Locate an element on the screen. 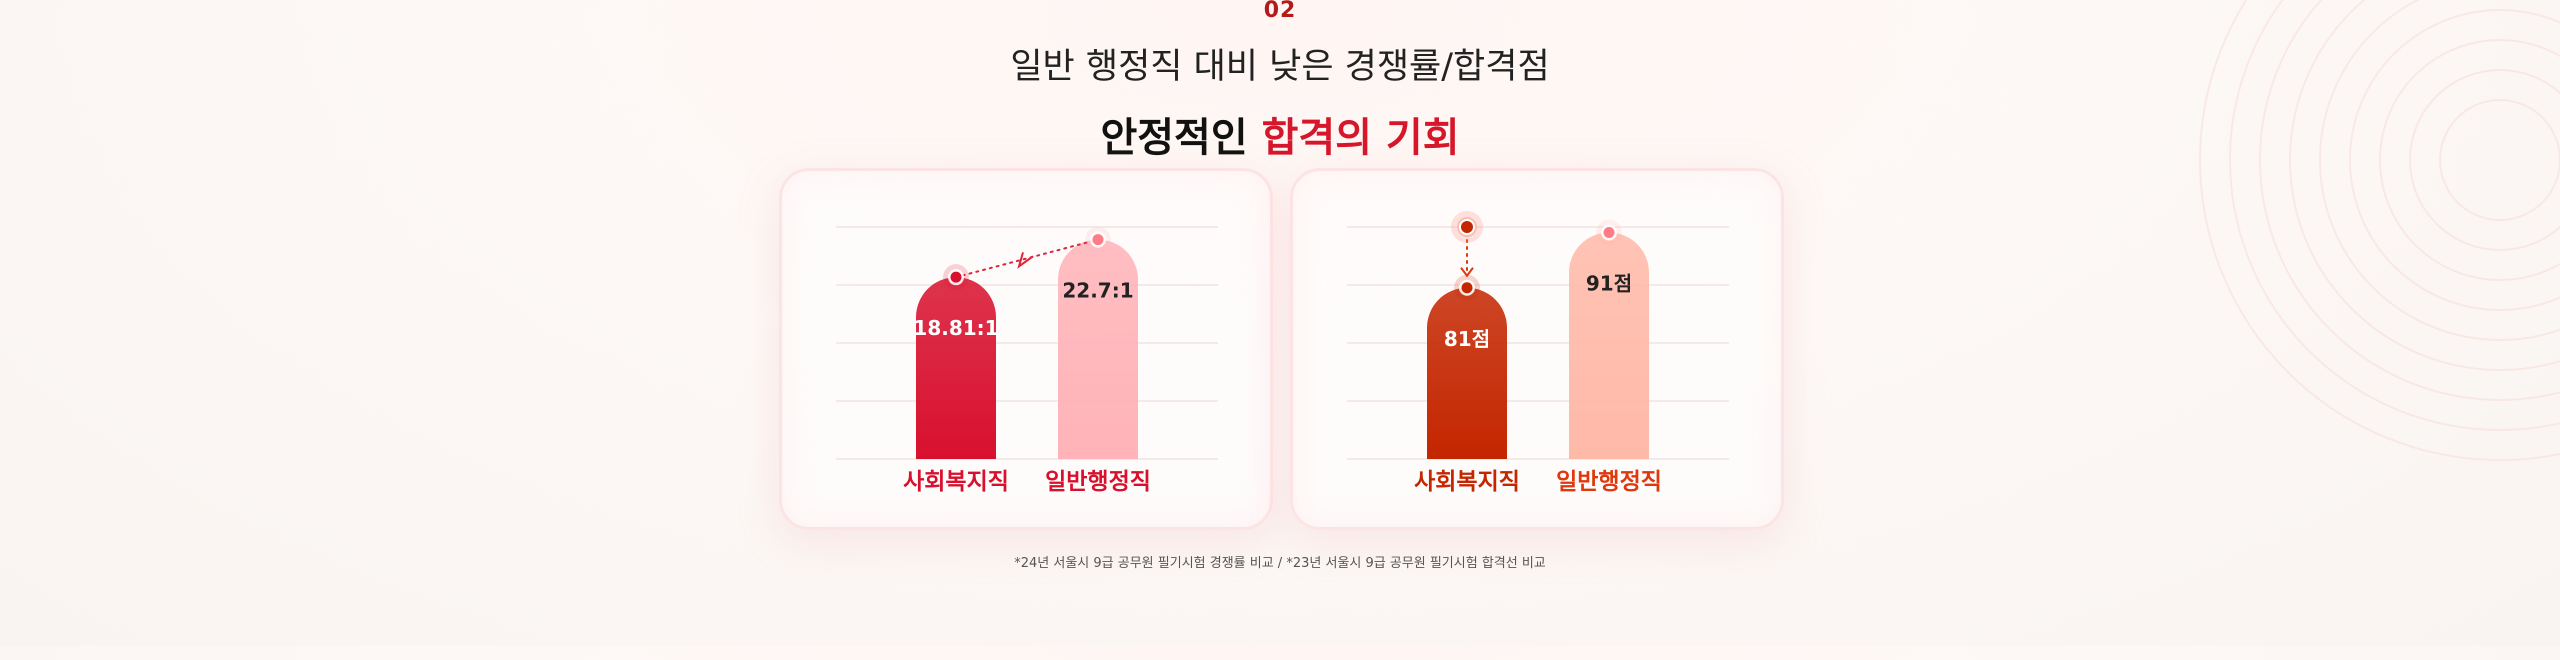 This screenshot has width=2560, height=660. marker-dot is located at coordinates (1467, 227).